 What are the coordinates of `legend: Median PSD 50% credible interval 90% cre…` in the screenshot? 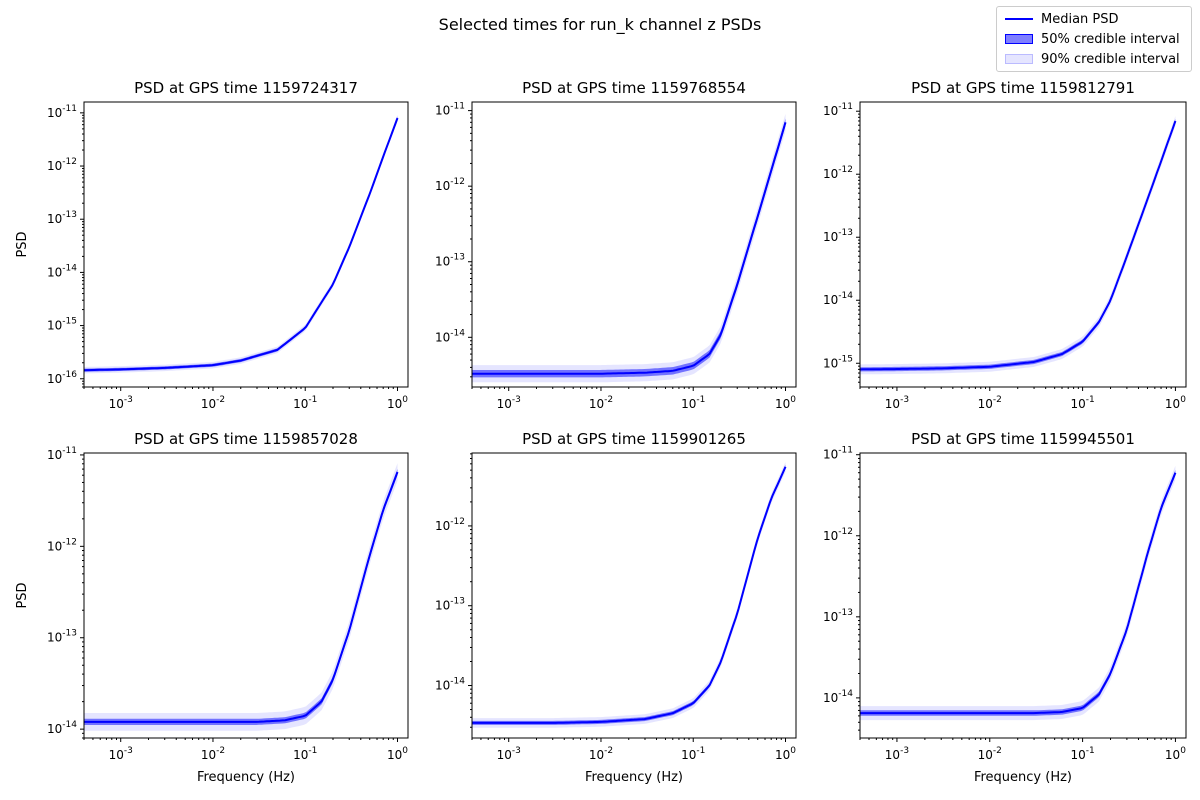 It's located at (1094, 39).